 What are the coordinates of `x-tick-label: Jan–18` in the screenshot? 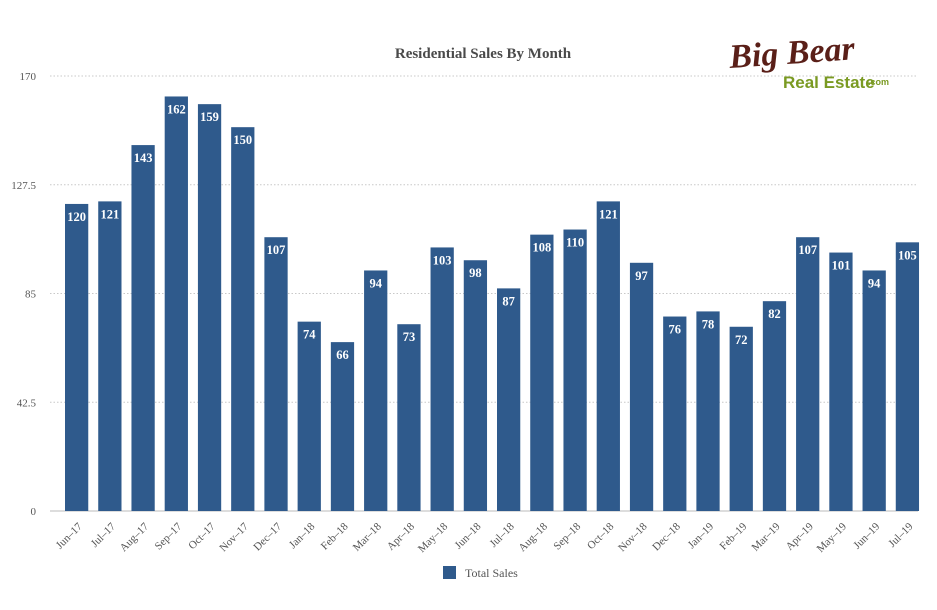 It's located at (302, 535).